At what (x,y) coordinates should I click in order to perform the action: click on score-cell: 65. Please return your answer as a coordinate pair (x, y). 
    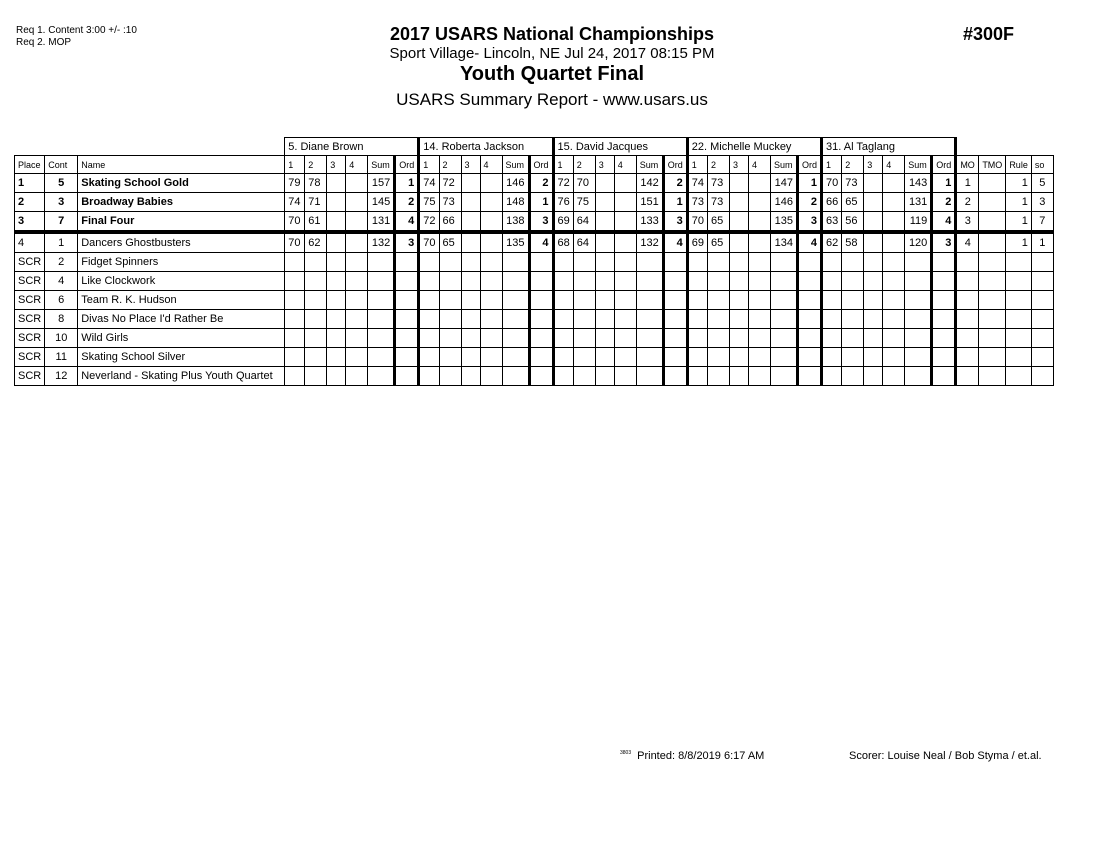
    Looking at the image, I should click on (719, 222).